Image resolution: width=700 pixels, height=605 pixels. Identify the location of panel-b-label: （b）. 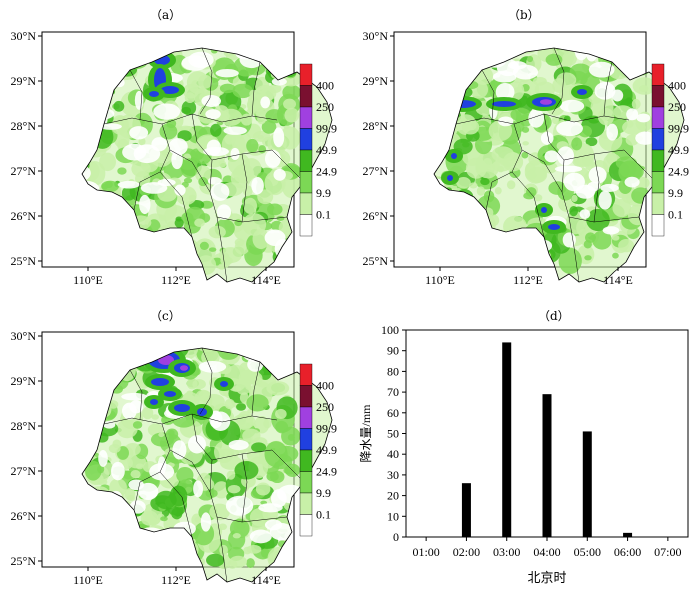
(524, 15).